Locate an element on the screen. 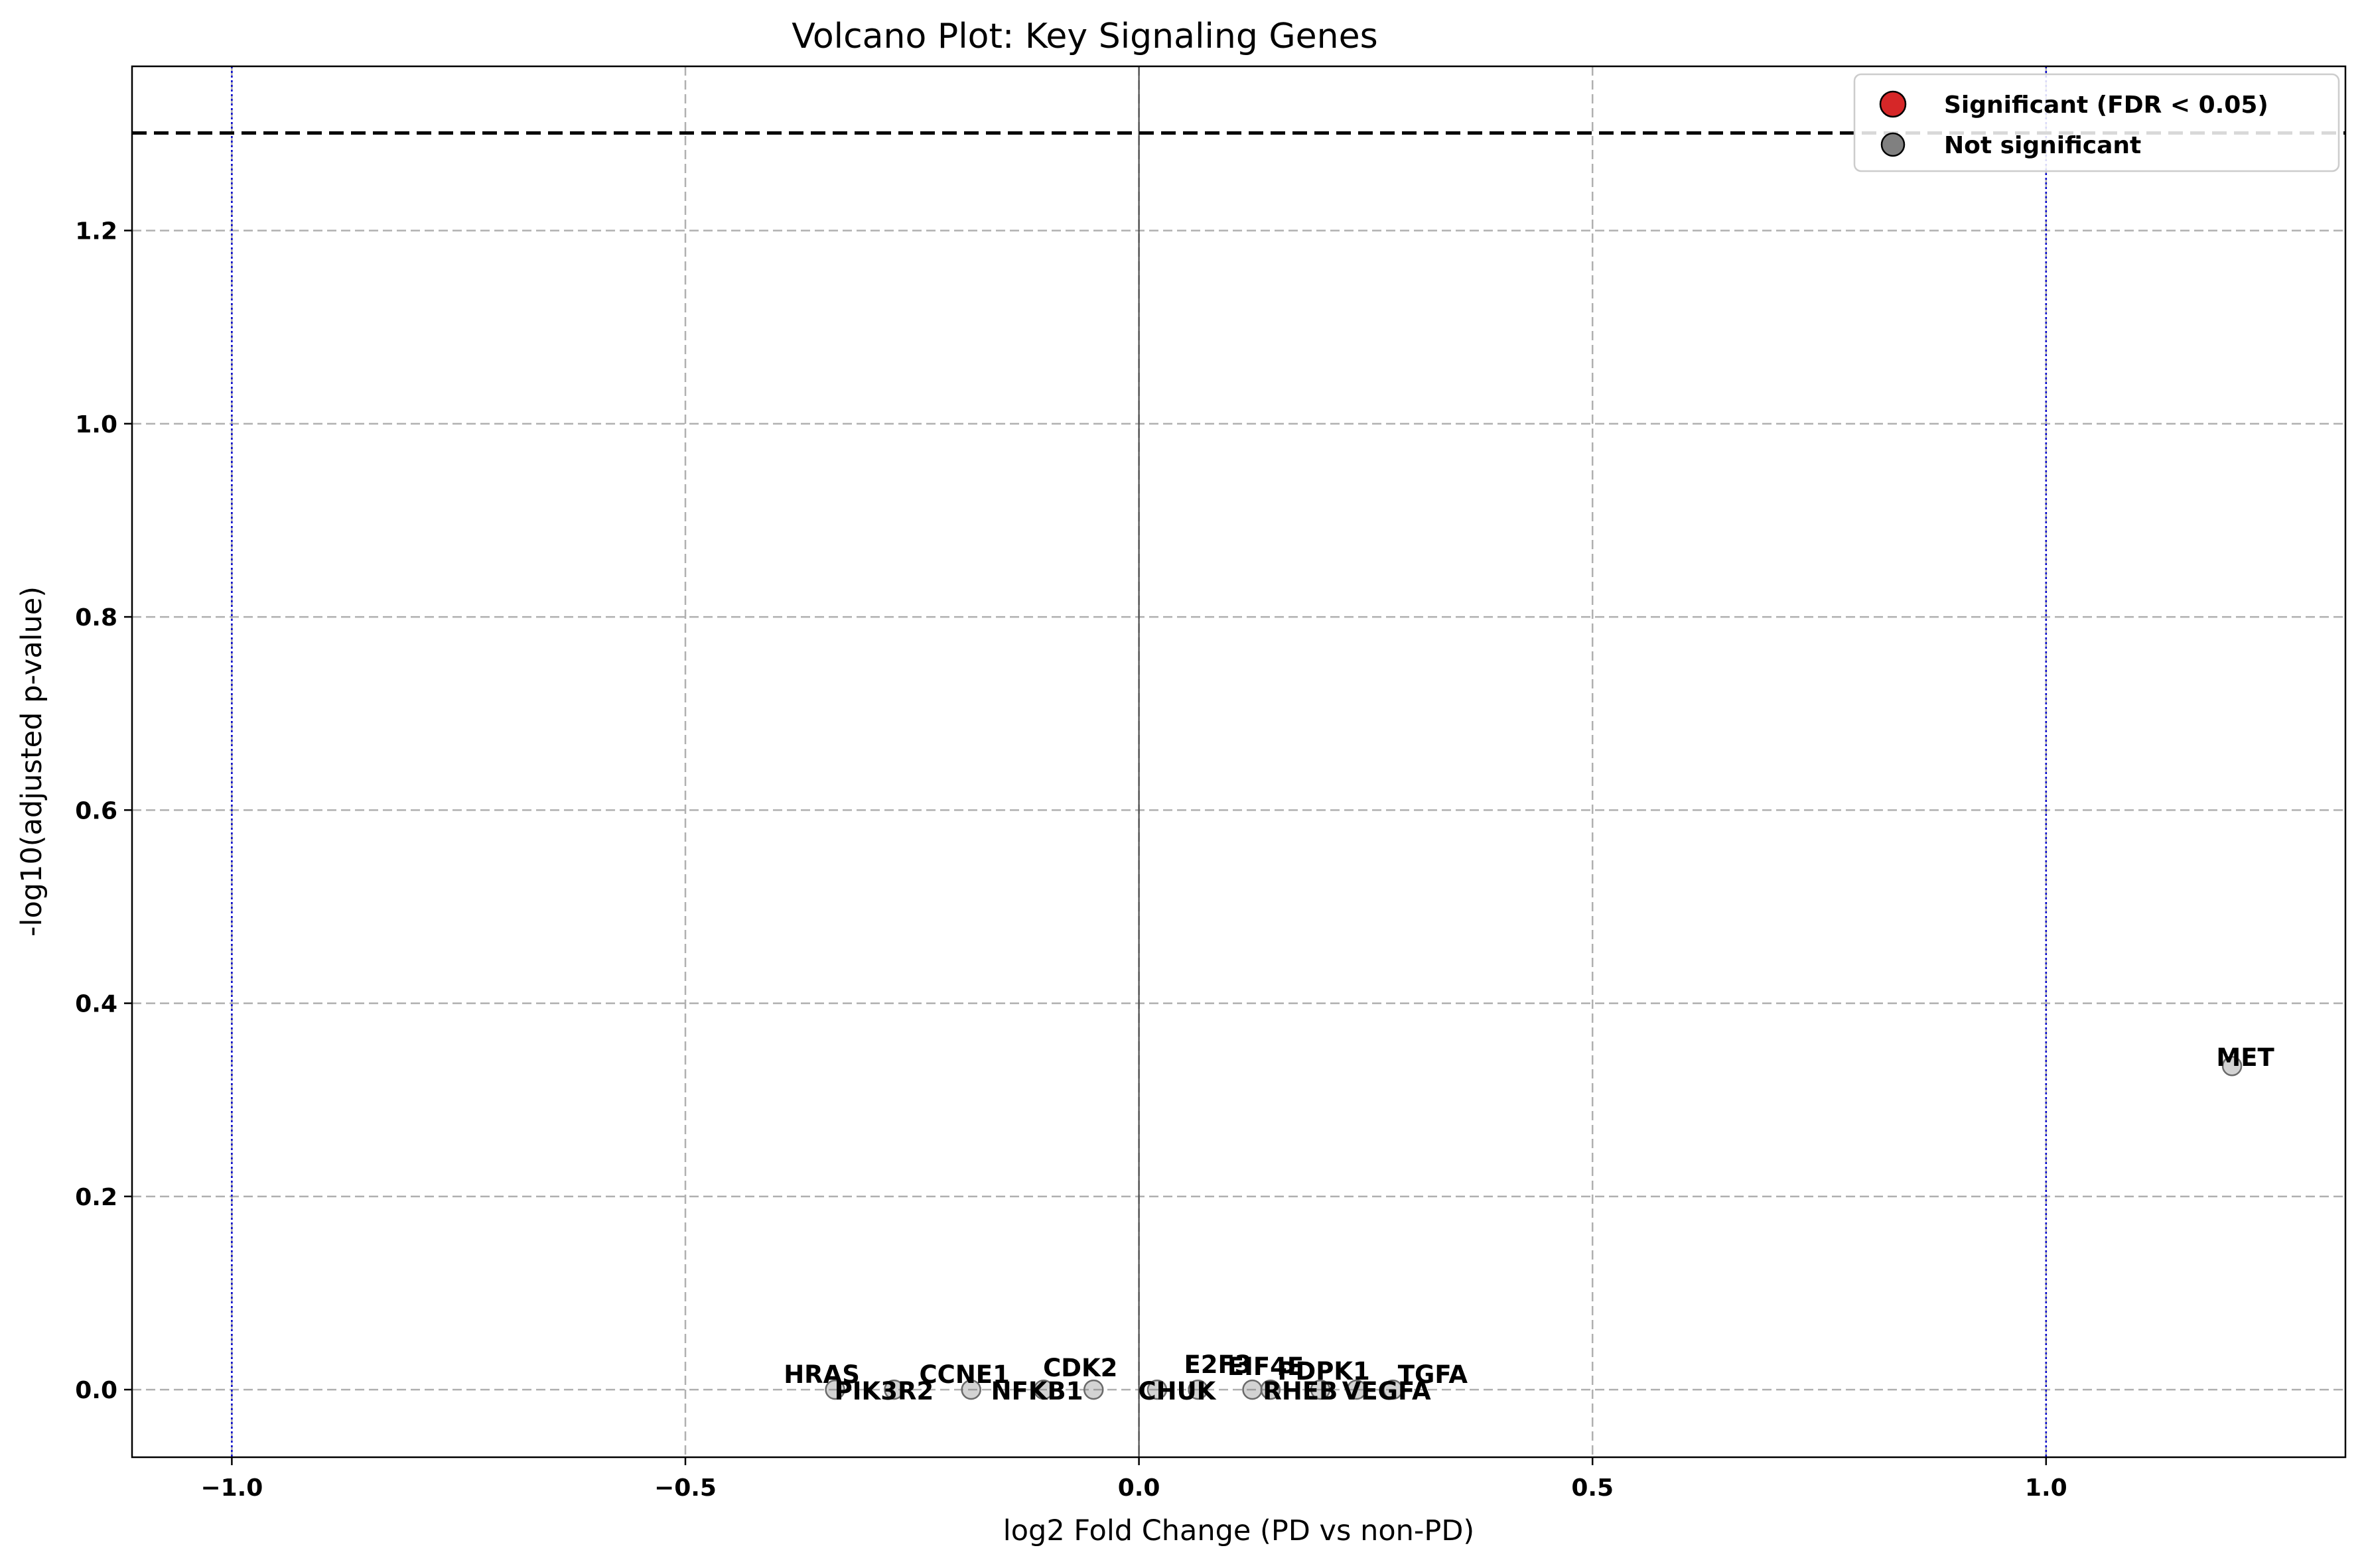 This screenshot has height=1568, width=2364. y-tick-label: 0.8 is located at coordinates (96, 618).